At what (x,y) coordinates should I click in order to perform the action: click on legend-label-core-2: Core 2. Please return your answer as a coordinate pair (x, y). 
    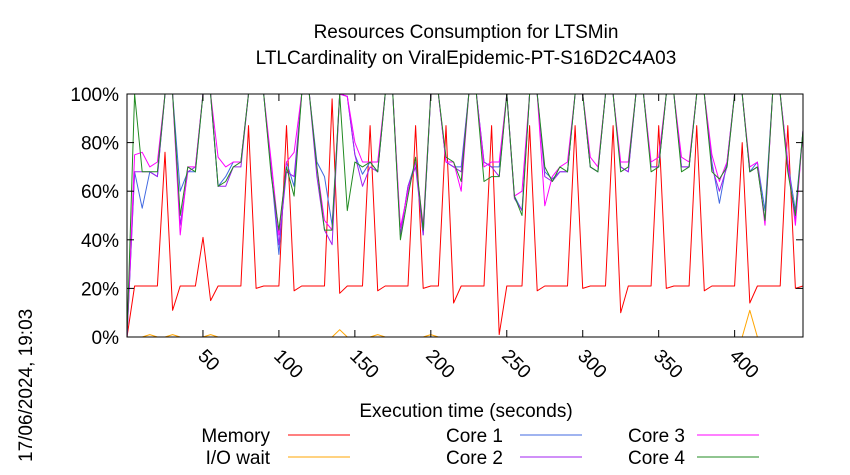
    Looking at the image, I should click on (474, 458).